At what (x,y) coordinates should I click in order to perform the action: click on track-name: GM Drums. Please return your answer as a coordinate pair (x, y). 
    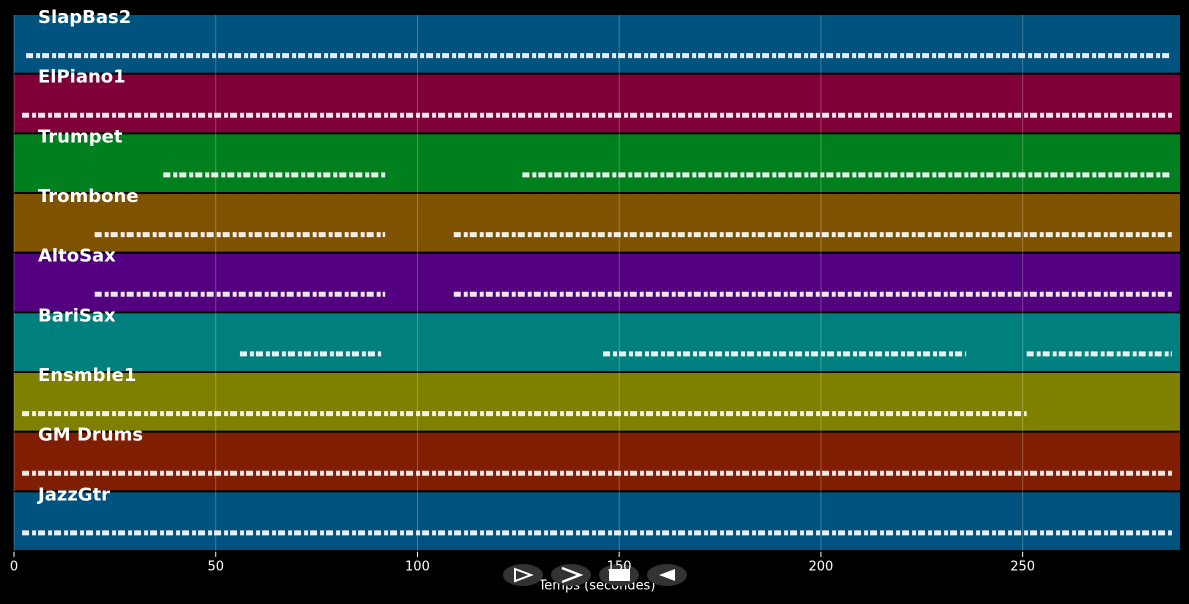
    Looking at the image, I should click on (90, 435).